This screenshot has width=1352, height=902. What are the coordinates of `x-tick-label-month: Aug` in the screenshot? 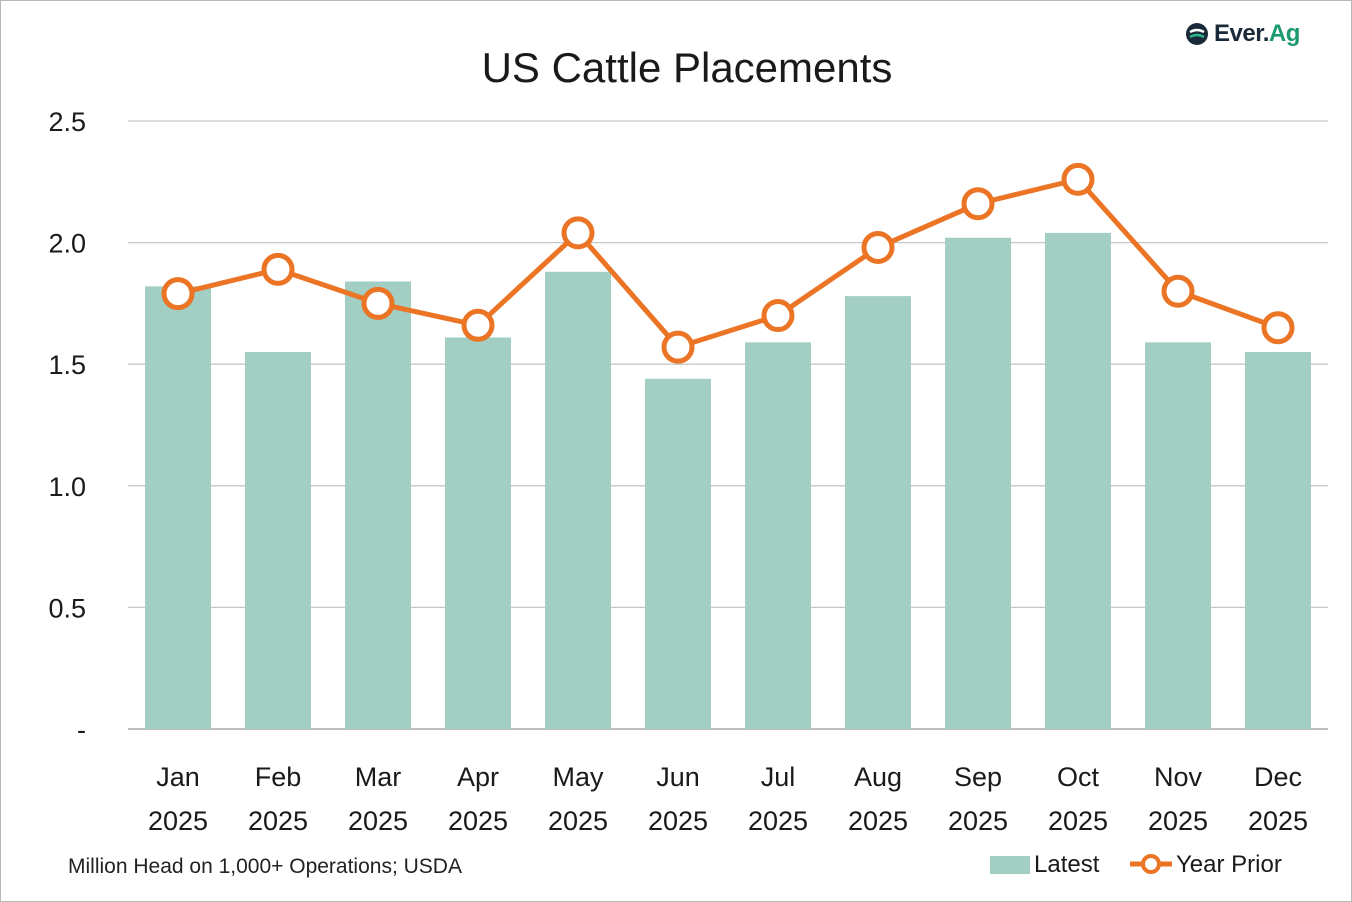 It's located at (878, 777).